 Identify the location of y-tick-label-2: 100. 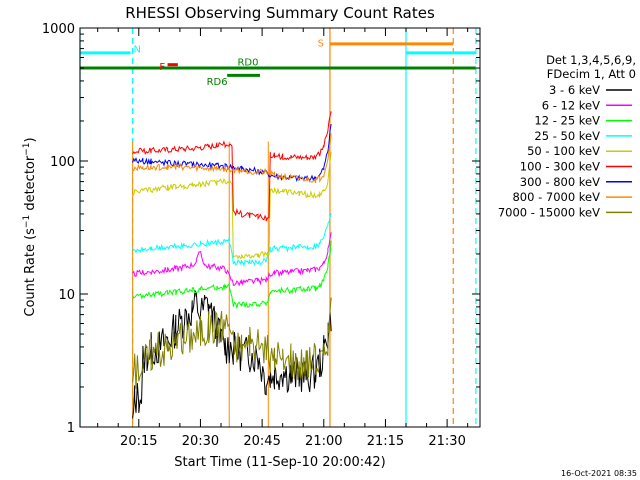
(62, 162).